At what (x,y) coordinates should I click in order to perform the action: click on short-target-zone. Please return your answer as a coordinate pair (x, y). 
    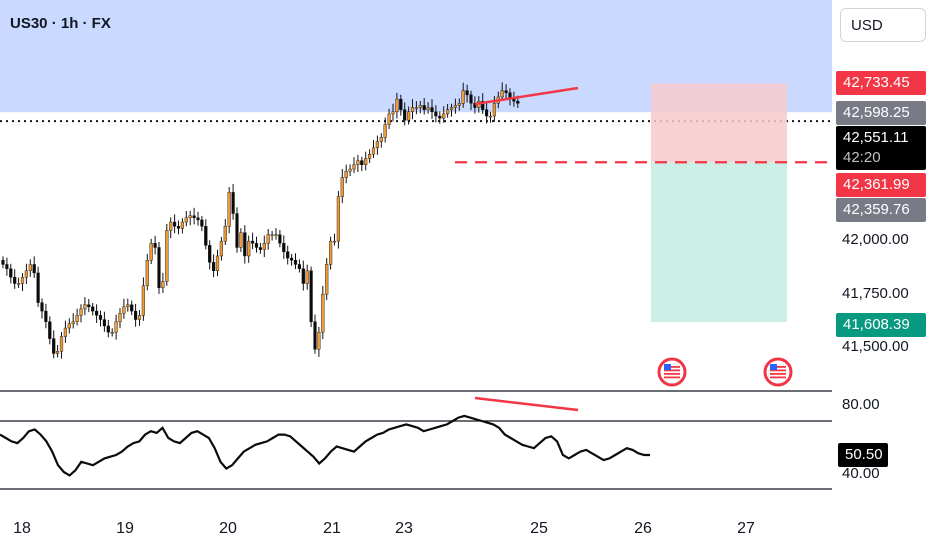
    Looking at the image, I should click on (719, 123).